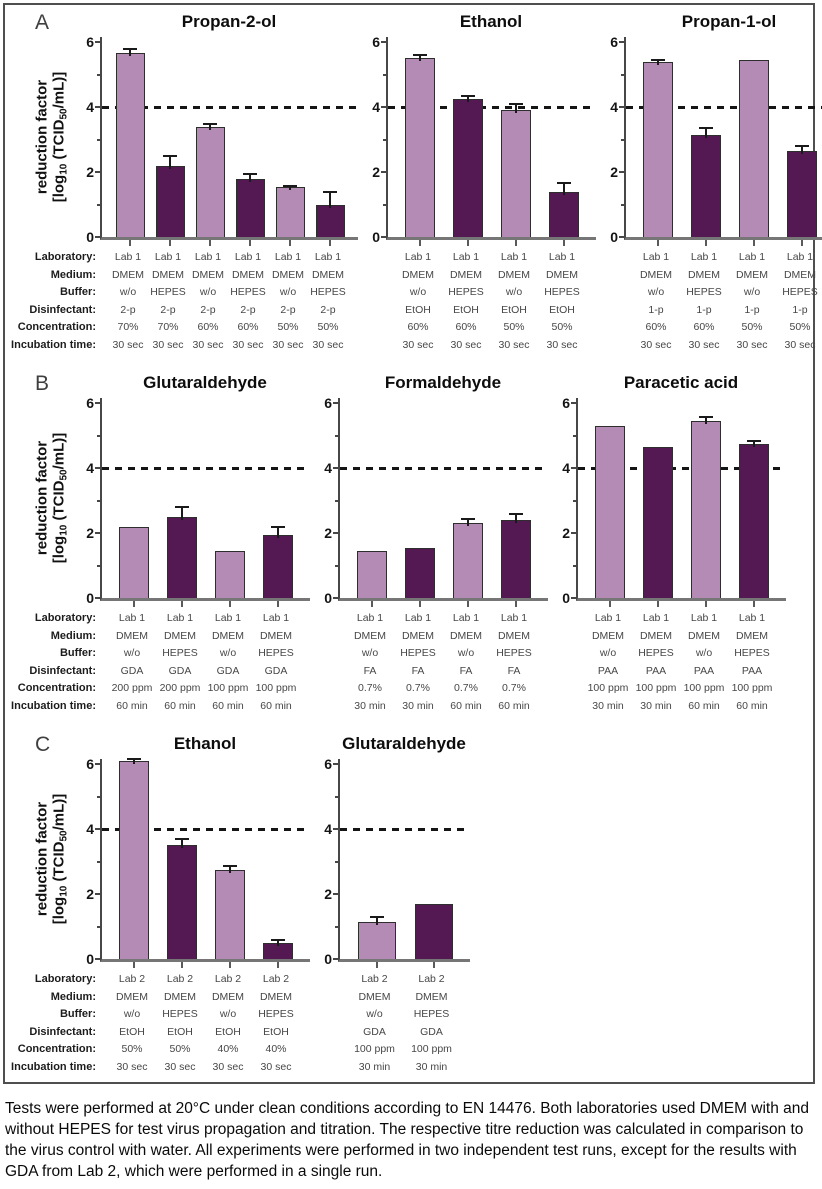 The image size is (822, 1189). Describe the element at coordinates (205, 672) in the screenshot. I see `condition-table-row: GDA GDA GDA GDA` at that location.